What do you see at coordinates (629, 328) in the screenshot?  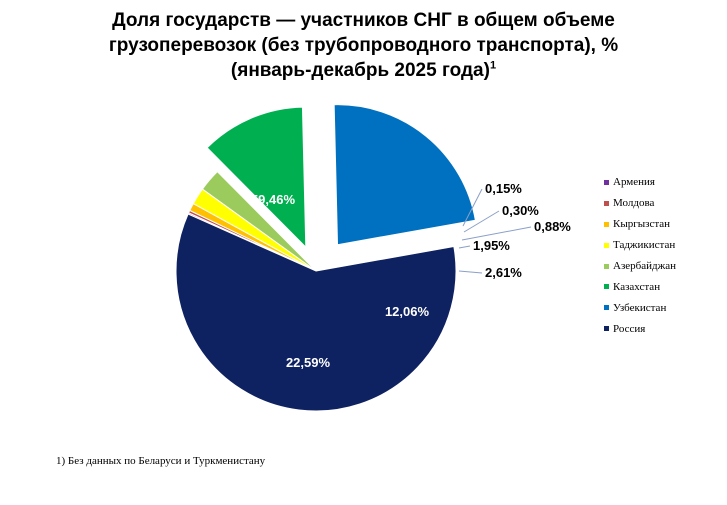 I see `legend-label: Россия` at bounding box center [629, 328].